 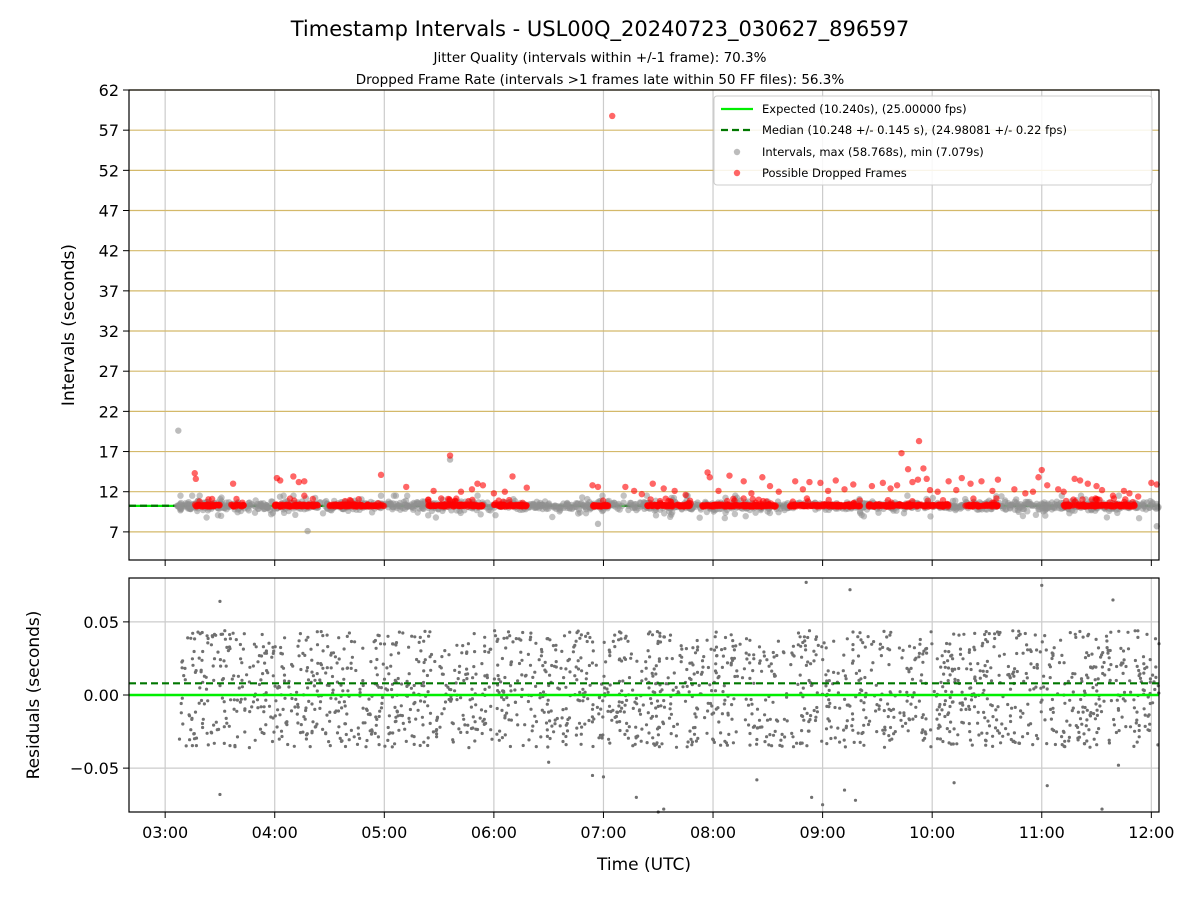 What do you see at coordinates (644, 689) in the screenshot?
I see `bottom-panel-reference-lines` at bounding box center [644, 689].